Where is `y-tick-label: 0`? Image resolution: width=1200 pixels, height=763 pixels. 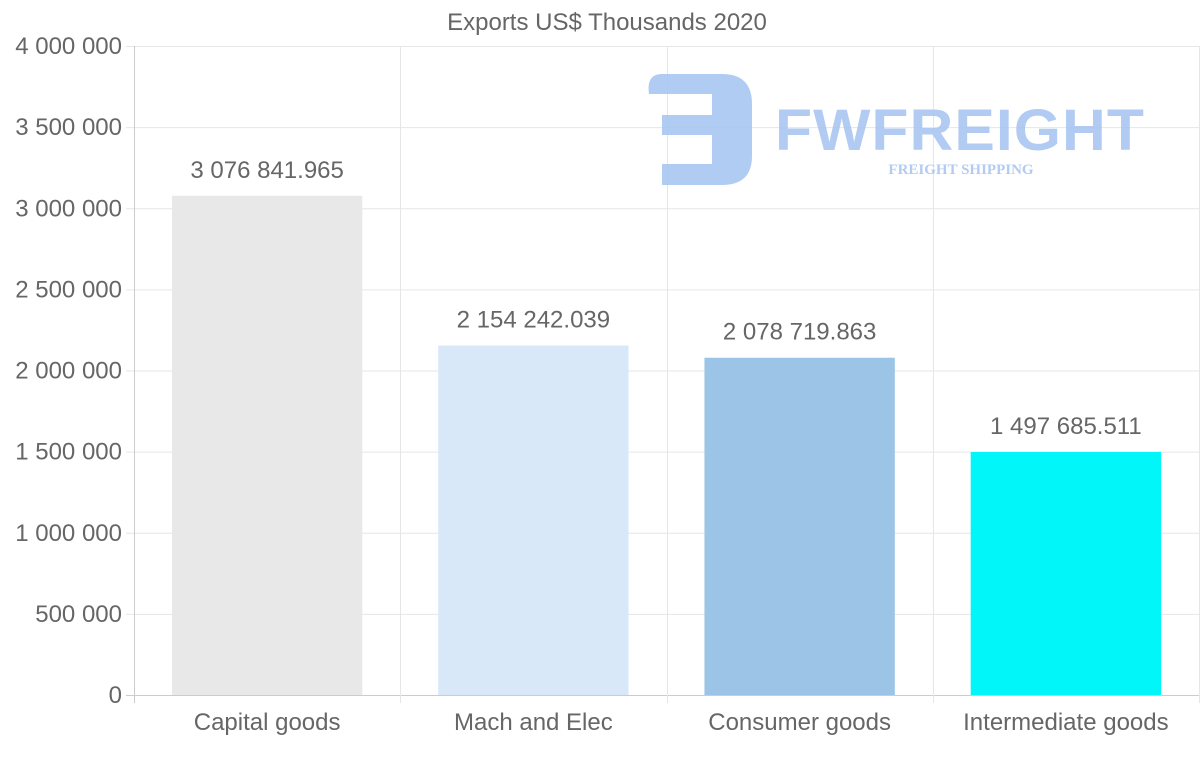
y-tick-label: 0 is located at coordinates (115, 695).